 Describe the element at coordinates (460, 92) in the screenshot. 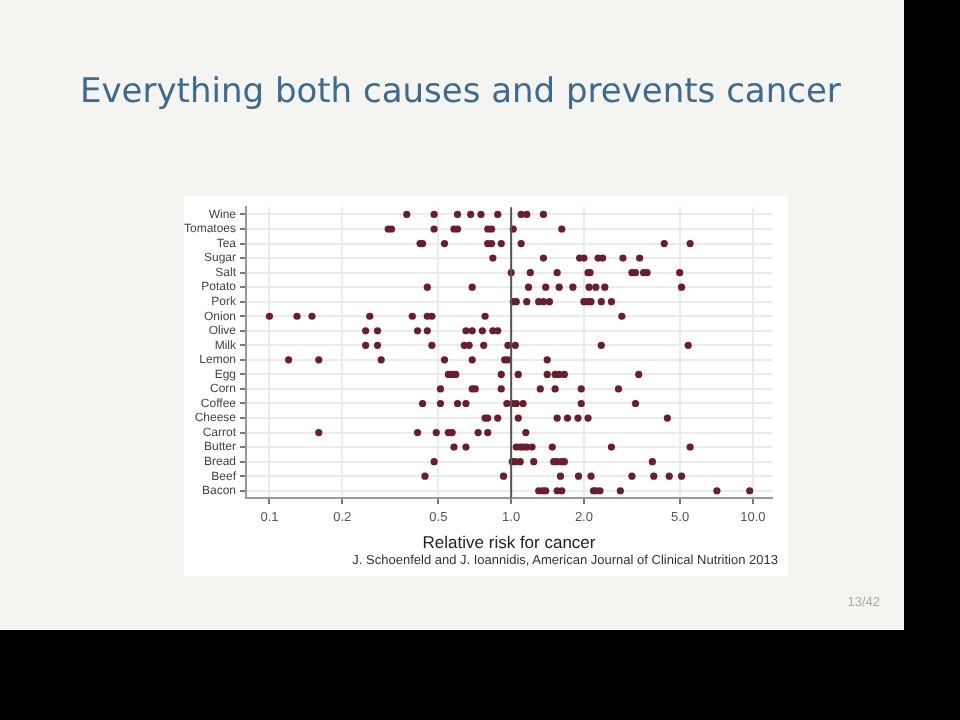

I see `chart-title: Everything both causes and prevents cancer` at that location.